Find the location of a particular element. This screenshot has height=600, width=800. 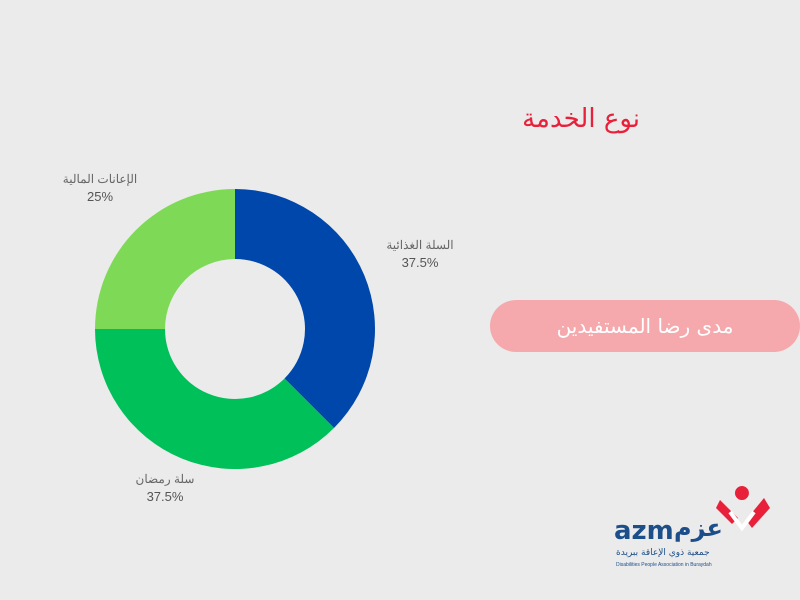

satisfaction-button-label: مدى رضا المستفيدين is located at coordinates (645, 326).